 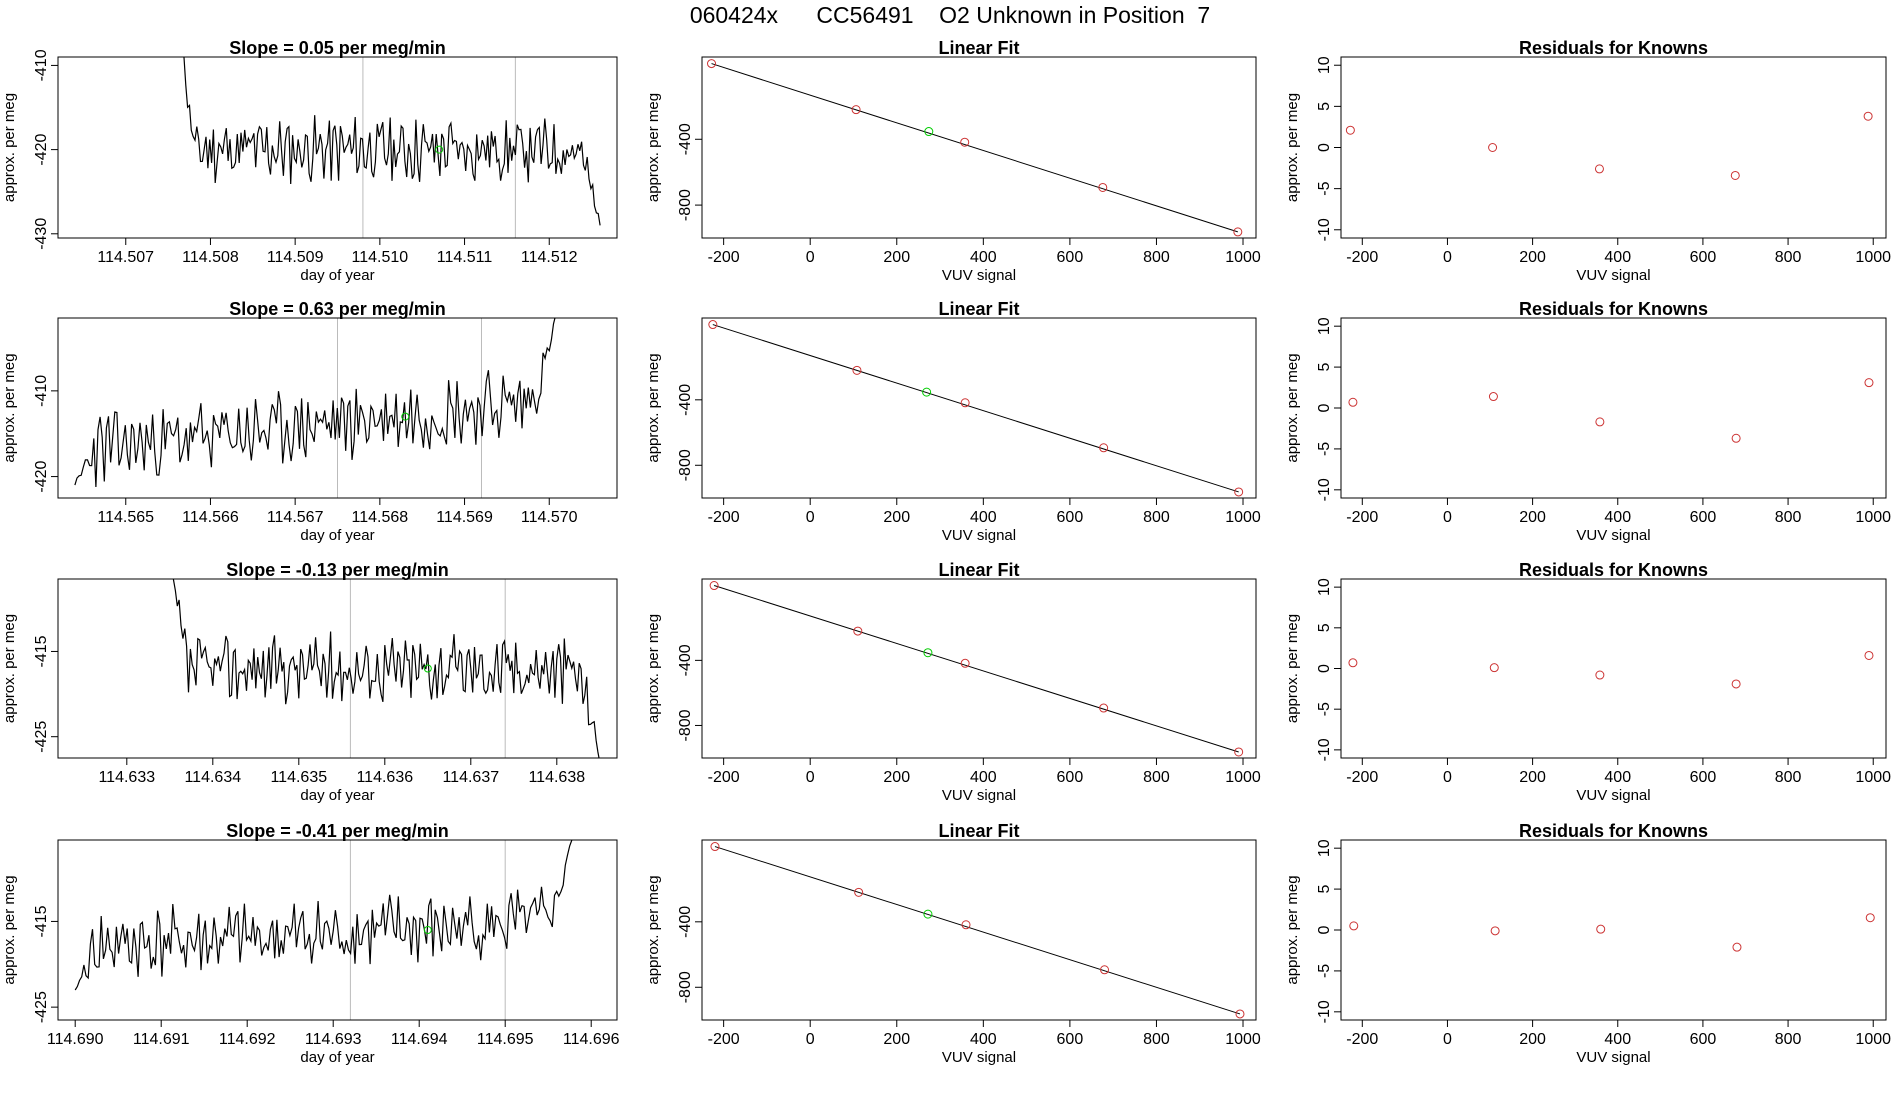 I want to click on page-title: 060424x CC56491 O2 Unknown in Position 7, so click(x=950, y=15).